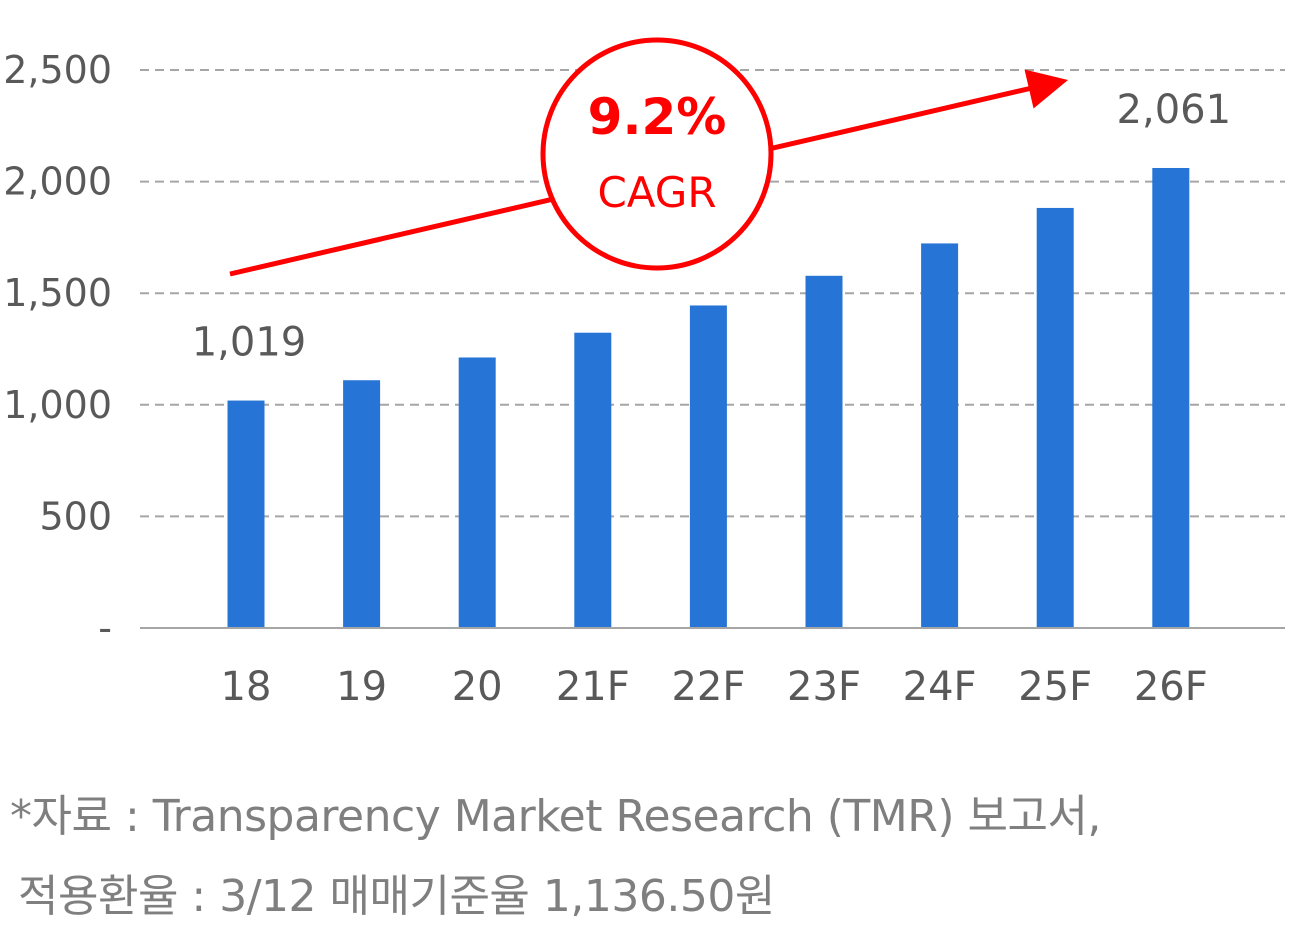 The width and height of the screenshot is (1300, 942). Describe the element at coordinates (1171, 397) in the screenshot. I see `bar-26F` at that location.